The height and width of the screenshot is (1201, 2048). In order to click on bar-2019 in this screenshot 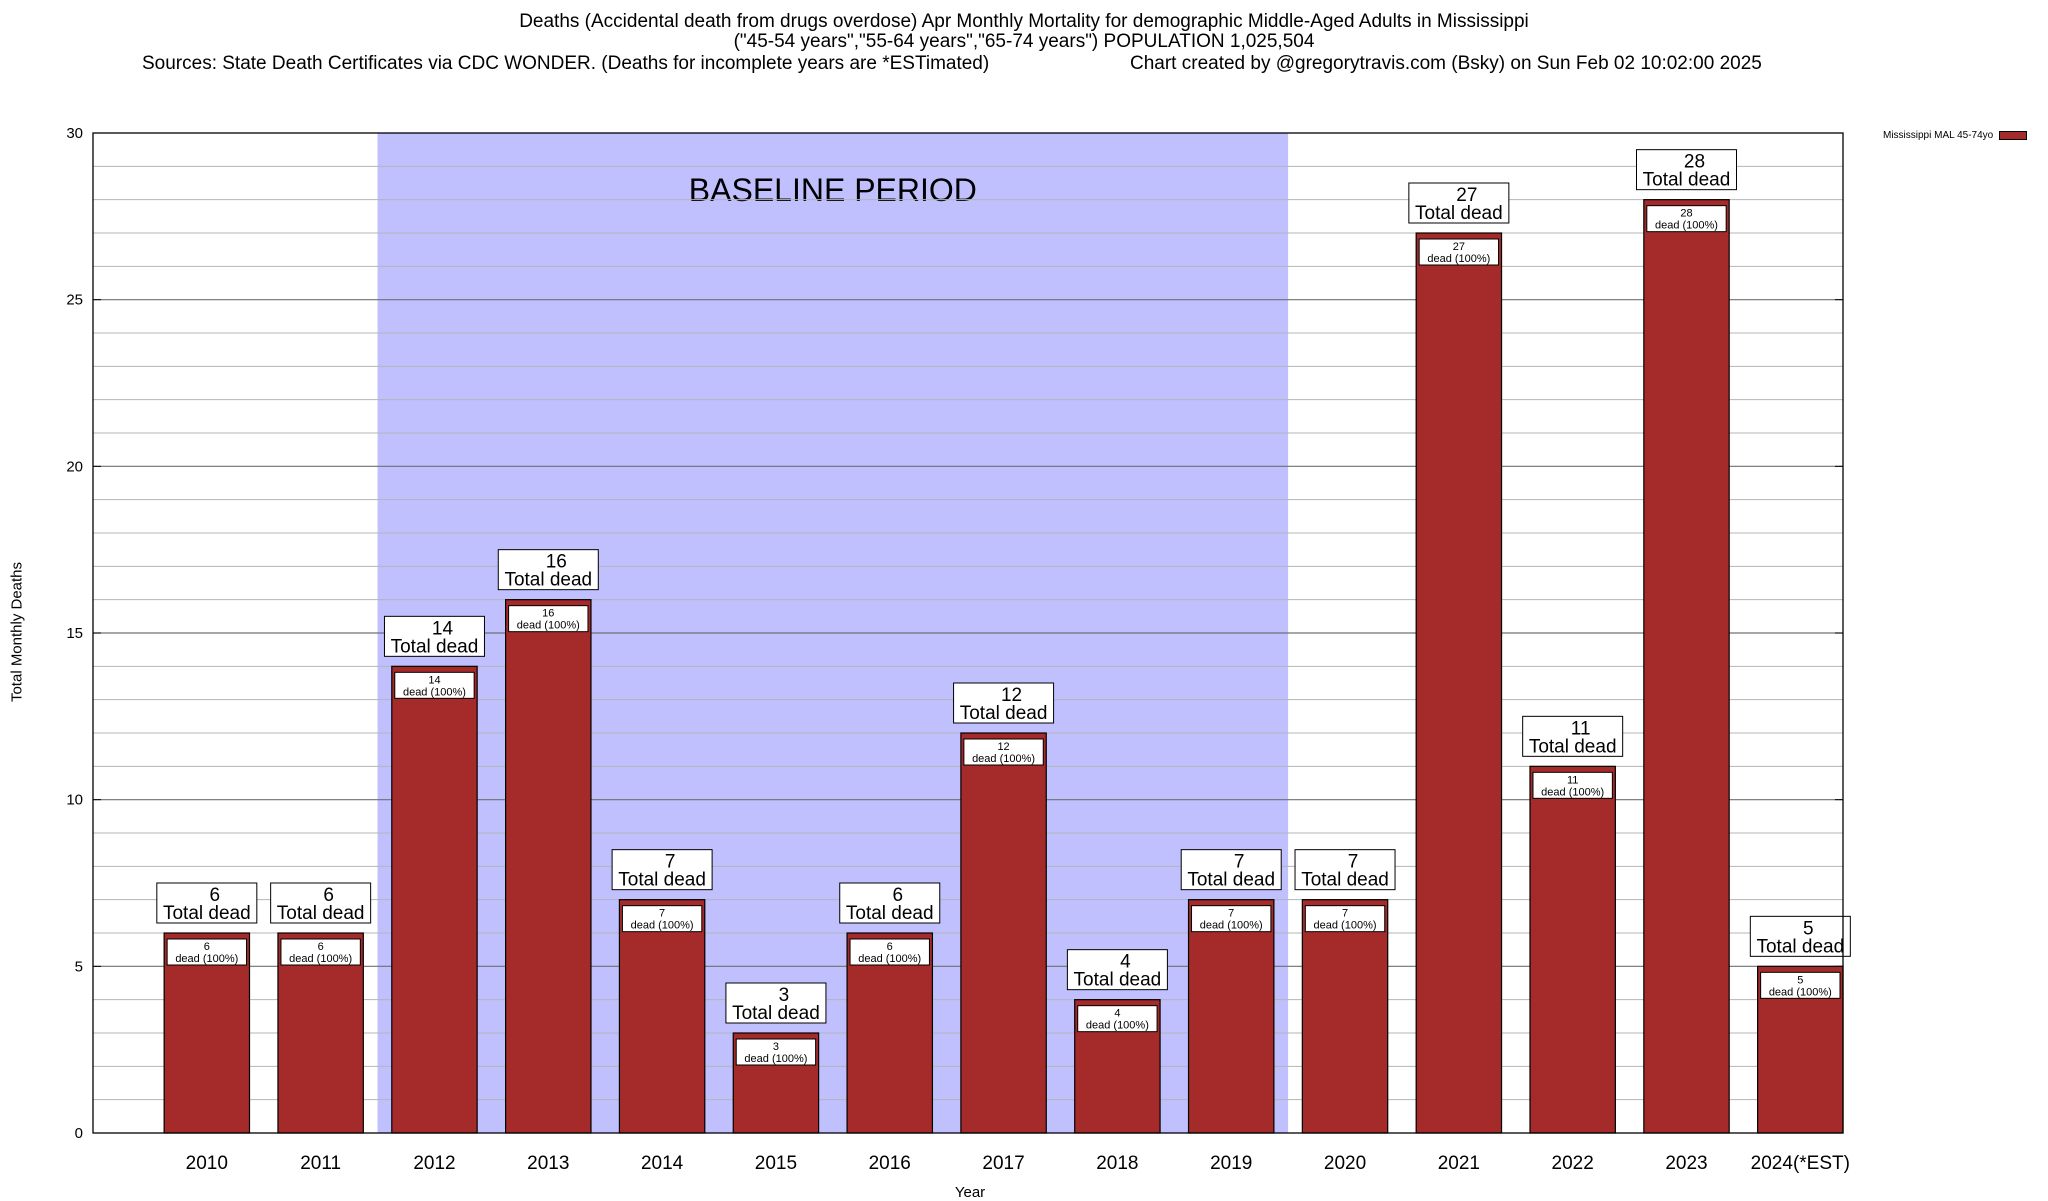, I will do `click(1231, 1016)`.